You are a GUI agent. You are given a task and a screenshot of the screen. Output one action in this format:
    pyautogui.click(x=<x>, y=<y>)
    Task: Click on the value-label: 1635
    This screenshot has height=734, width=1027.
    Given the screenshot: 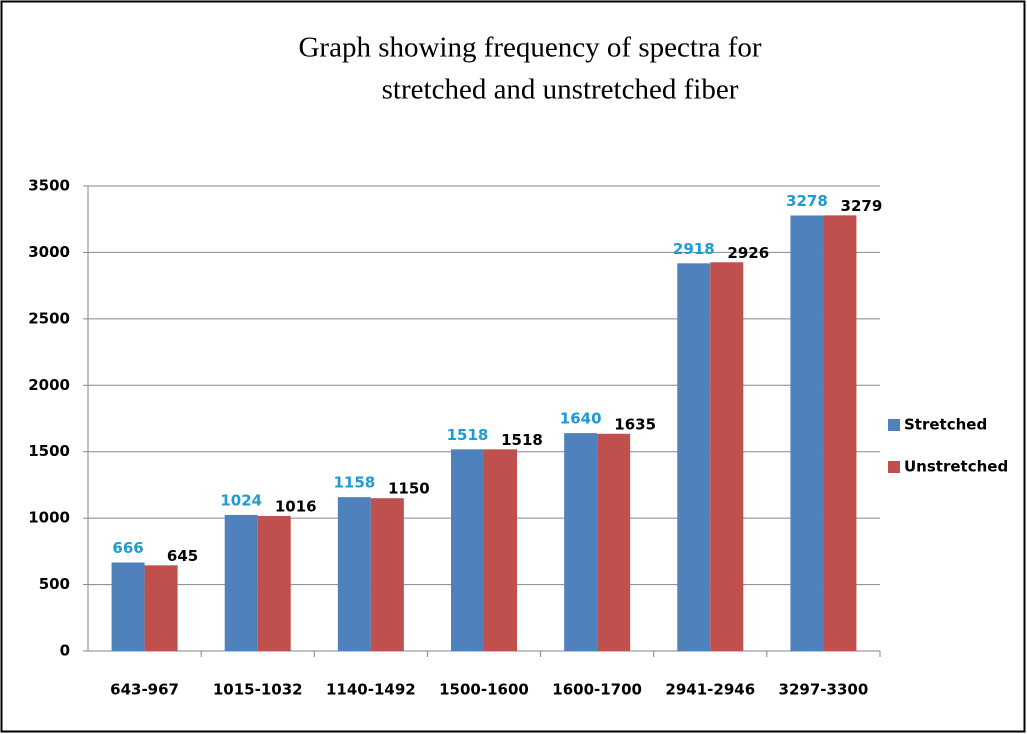 What is the action you would take?
    pyautogui.click(x=635, y=424)
    